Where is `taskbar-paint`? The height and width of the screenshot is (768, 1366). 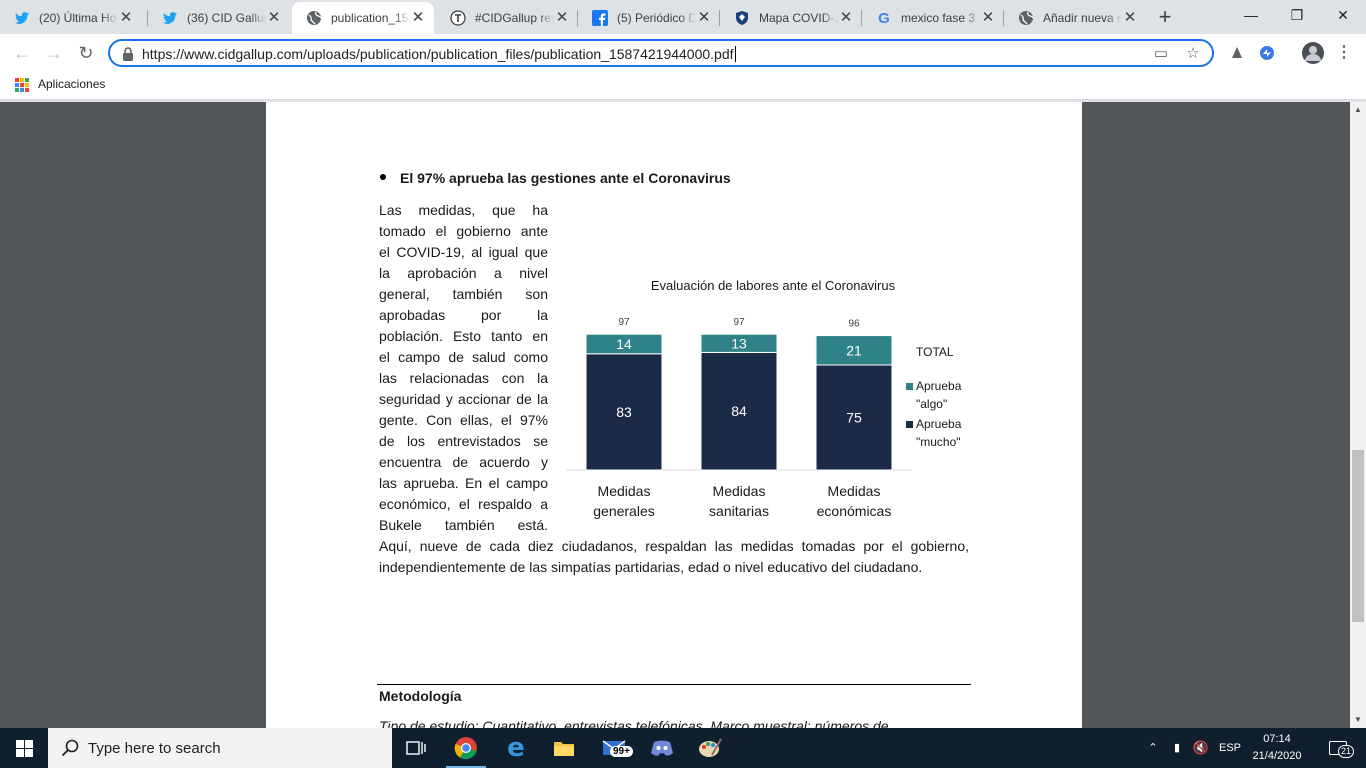
taskbar-paint is located at coordinates (710, 748).